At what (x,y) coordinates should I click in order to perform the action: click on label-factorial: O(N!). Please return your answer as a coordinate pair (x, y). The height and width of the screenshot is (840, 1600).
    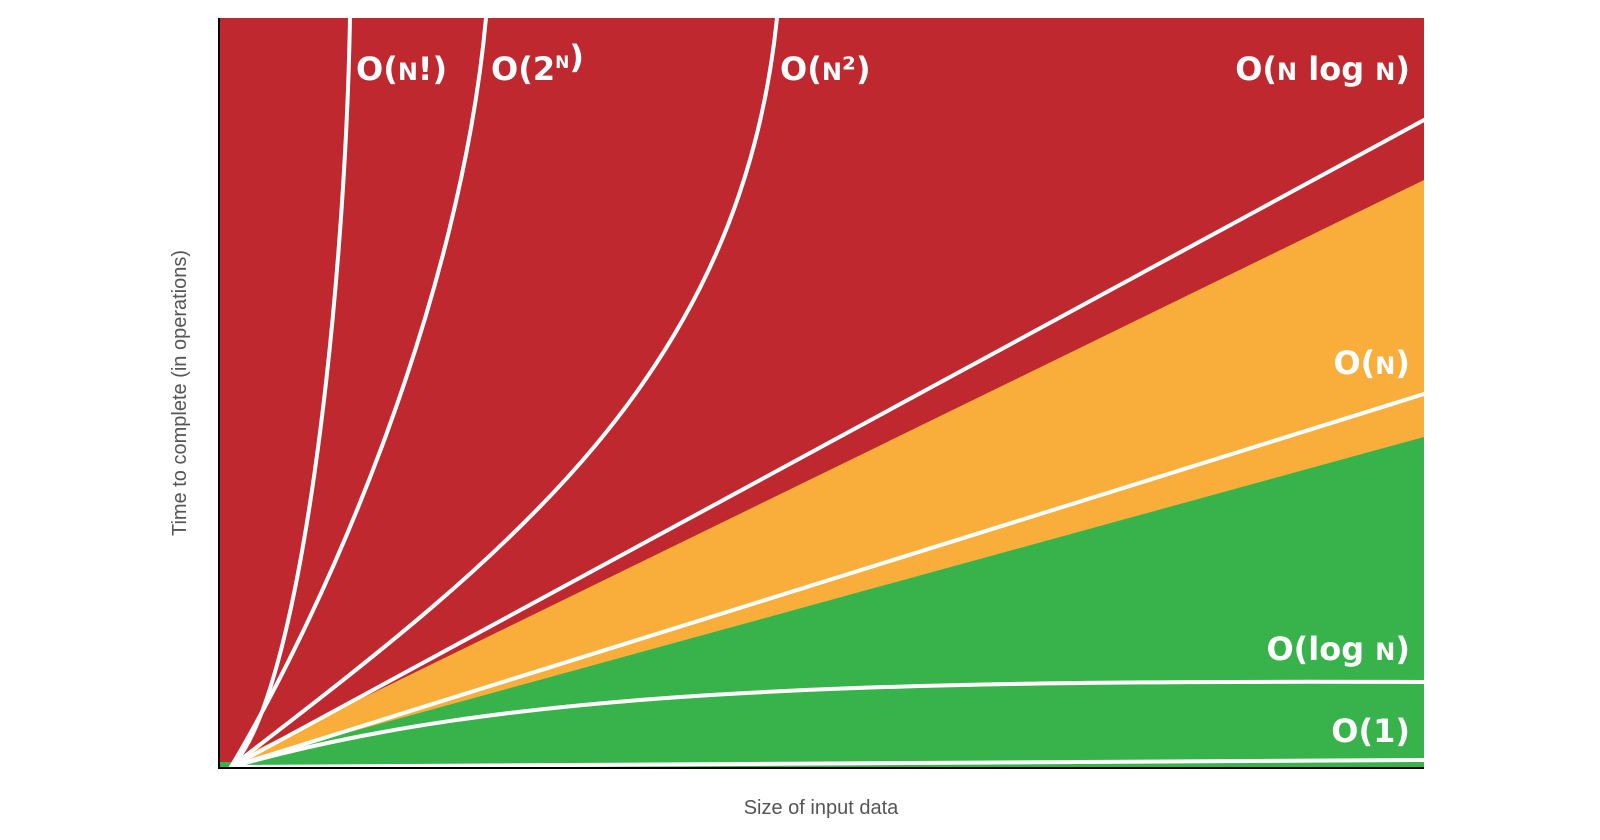
    Looking at the image, I should click on (401, 69).